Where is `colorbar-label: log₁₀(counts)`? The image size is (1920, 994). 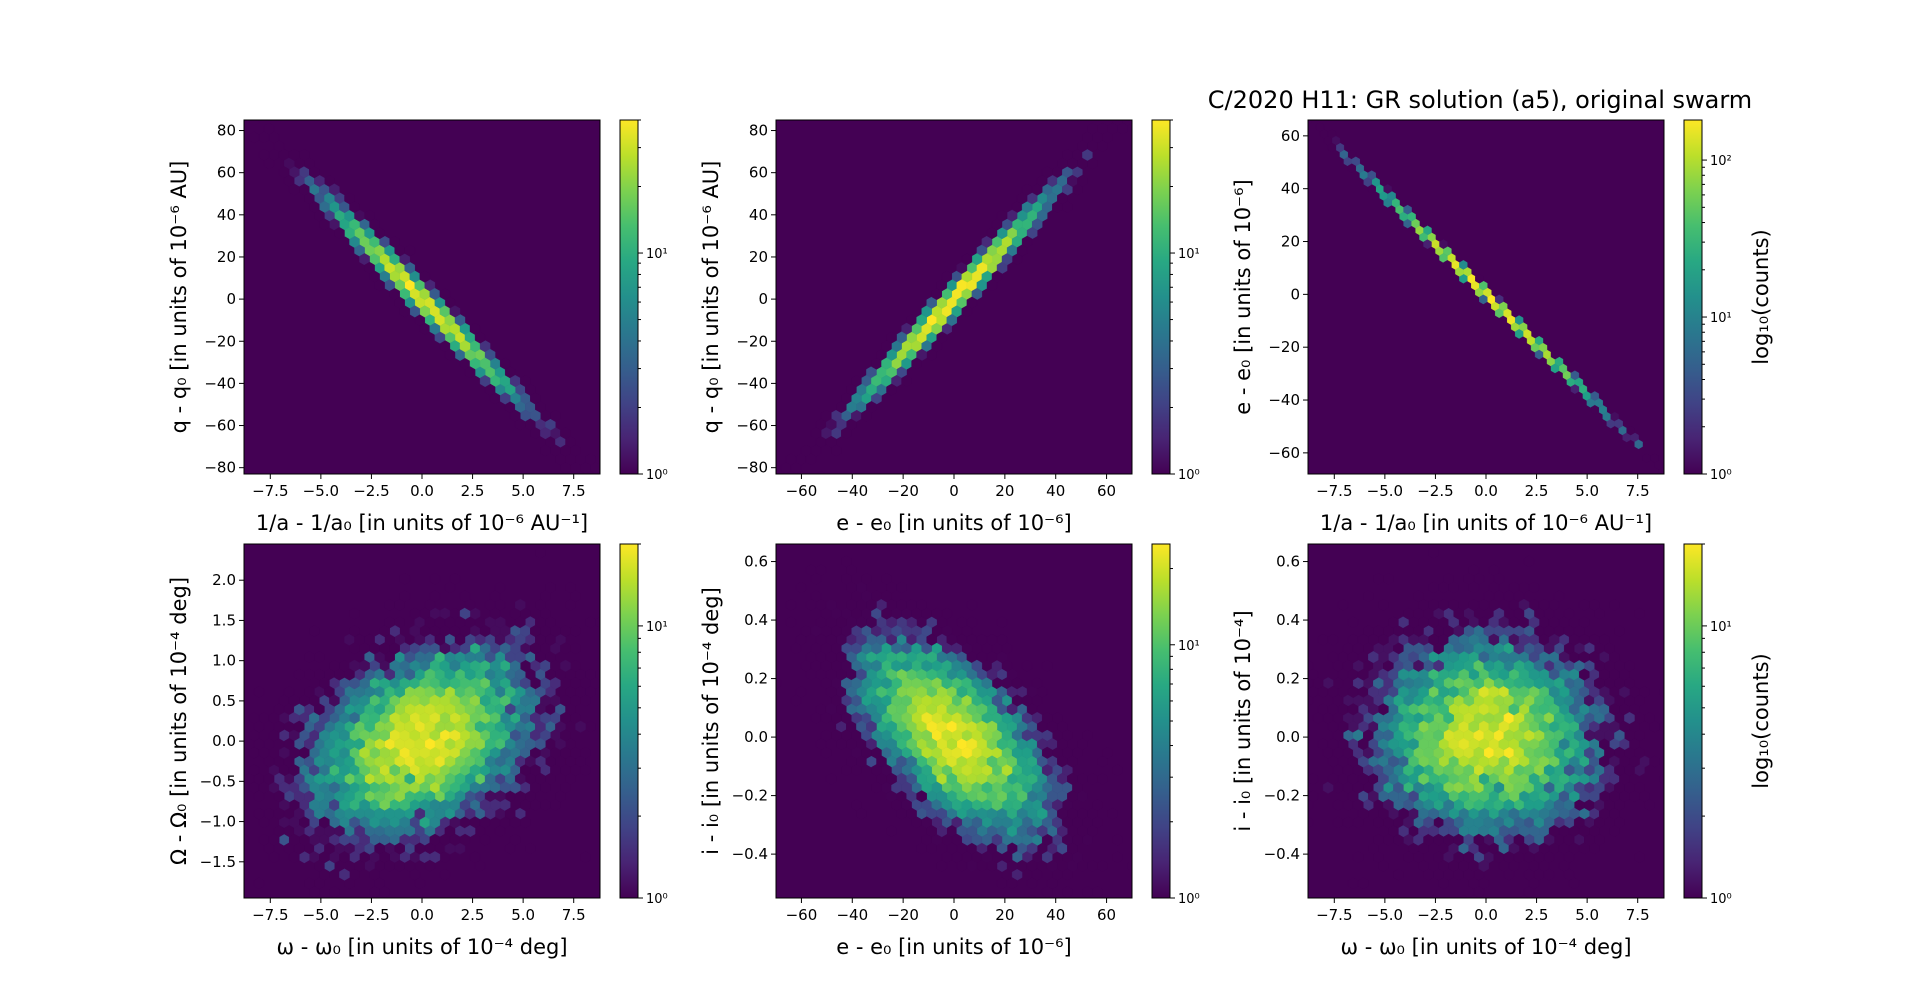
colorbar-label: log₁₀(counts) is located at coordinates (1761, 720).